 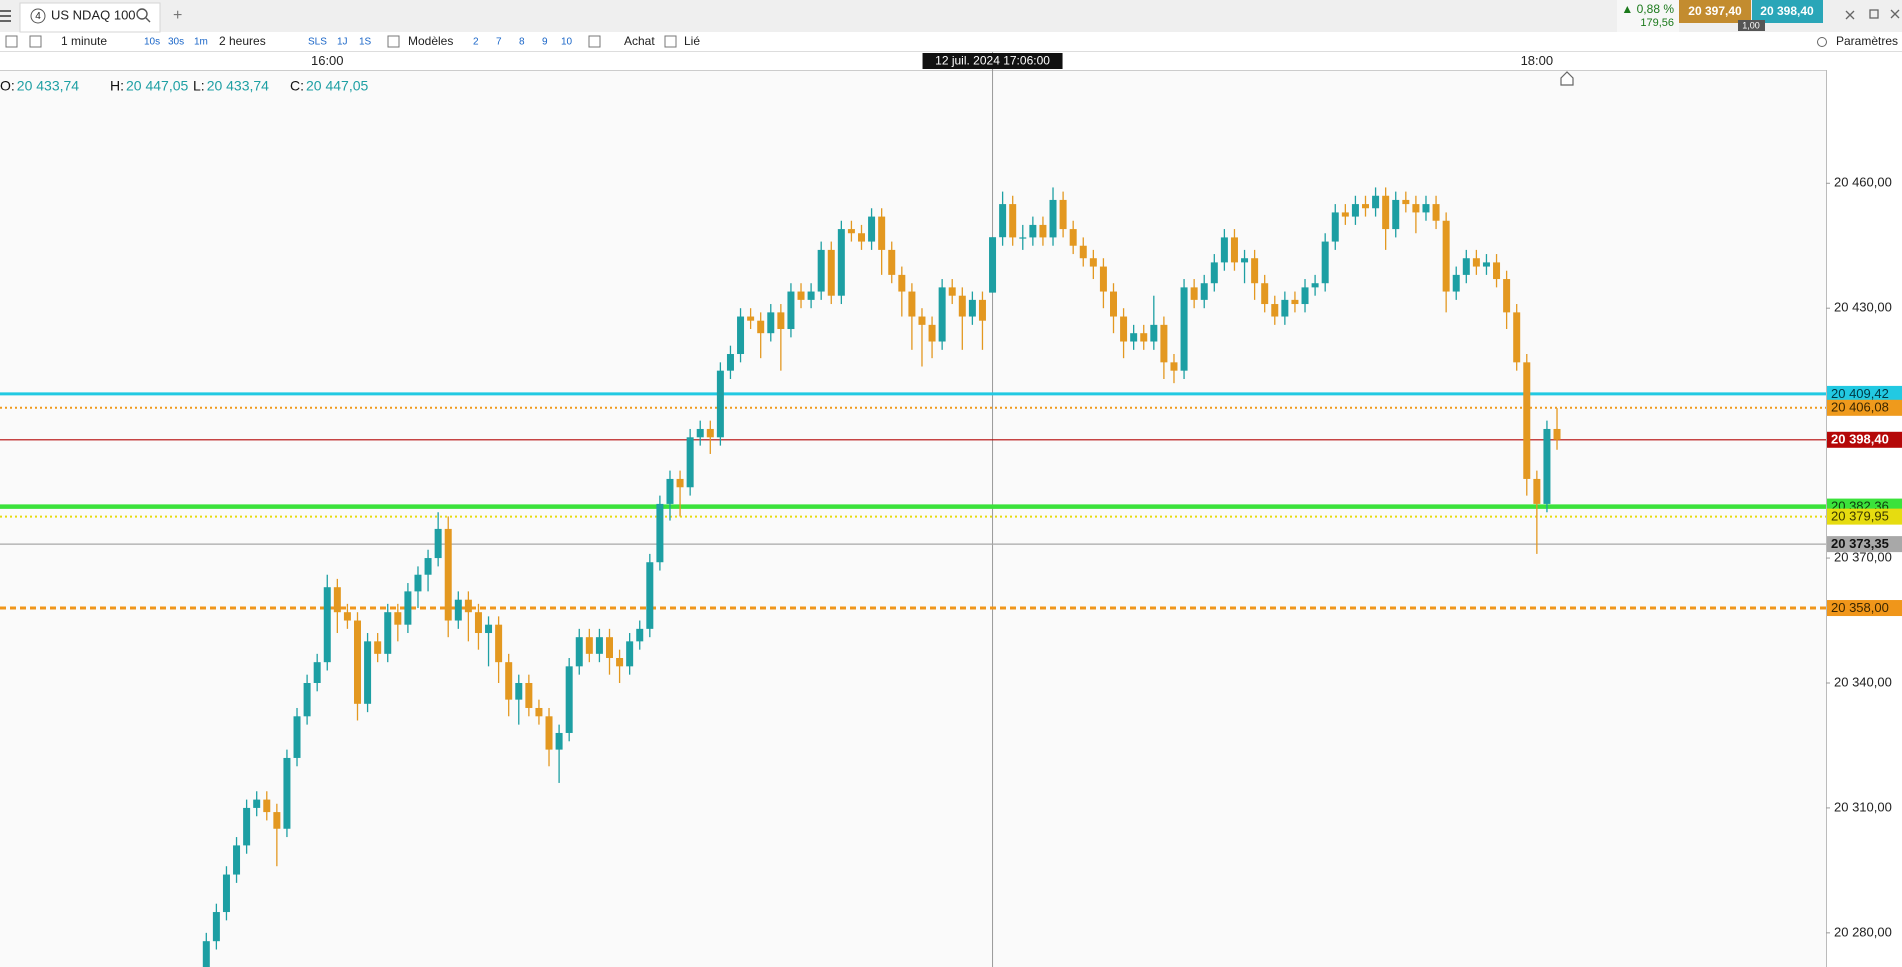 What do you see at coordinates (242, 41) in the screenshot?
I see `toolbar-button: 2 heures` at bounding box center [242, 41].